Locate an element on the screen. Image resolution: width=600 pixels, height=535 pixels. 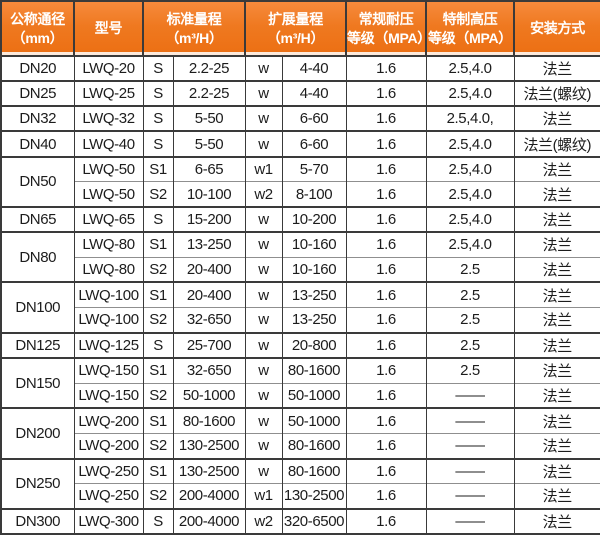
cell-model: LWQ-80 is located at coordinates (108, 244).